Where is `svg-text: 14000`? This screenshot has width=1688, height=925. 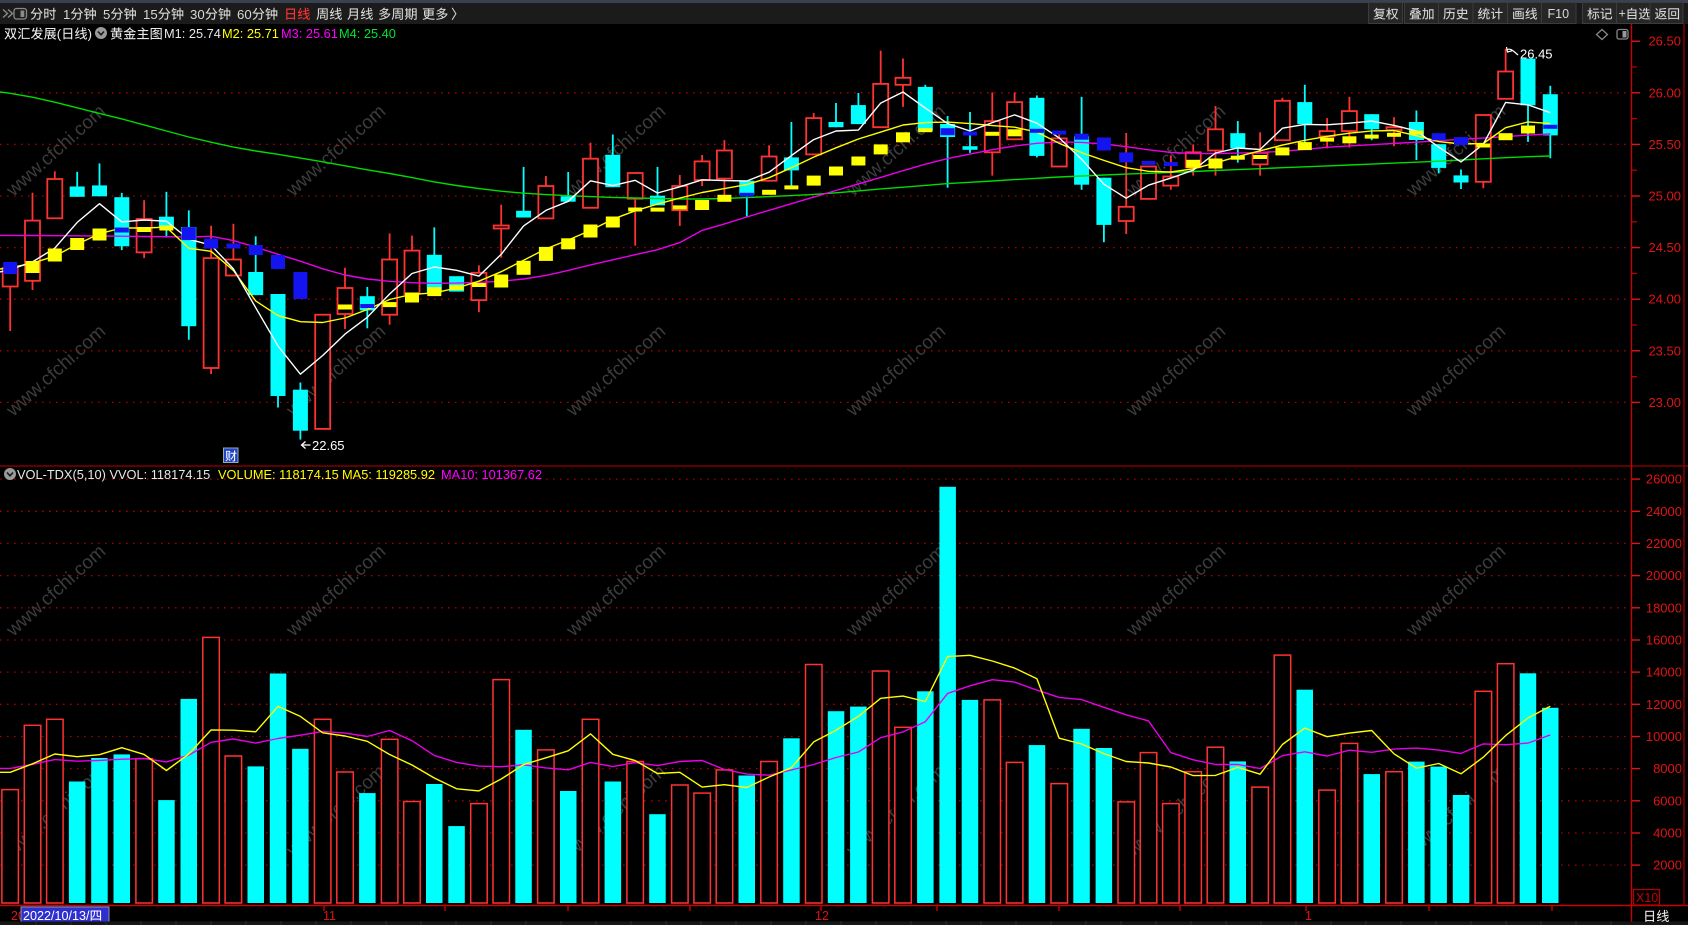
svg-text: 14000 is located at coordinates (1664, 672).